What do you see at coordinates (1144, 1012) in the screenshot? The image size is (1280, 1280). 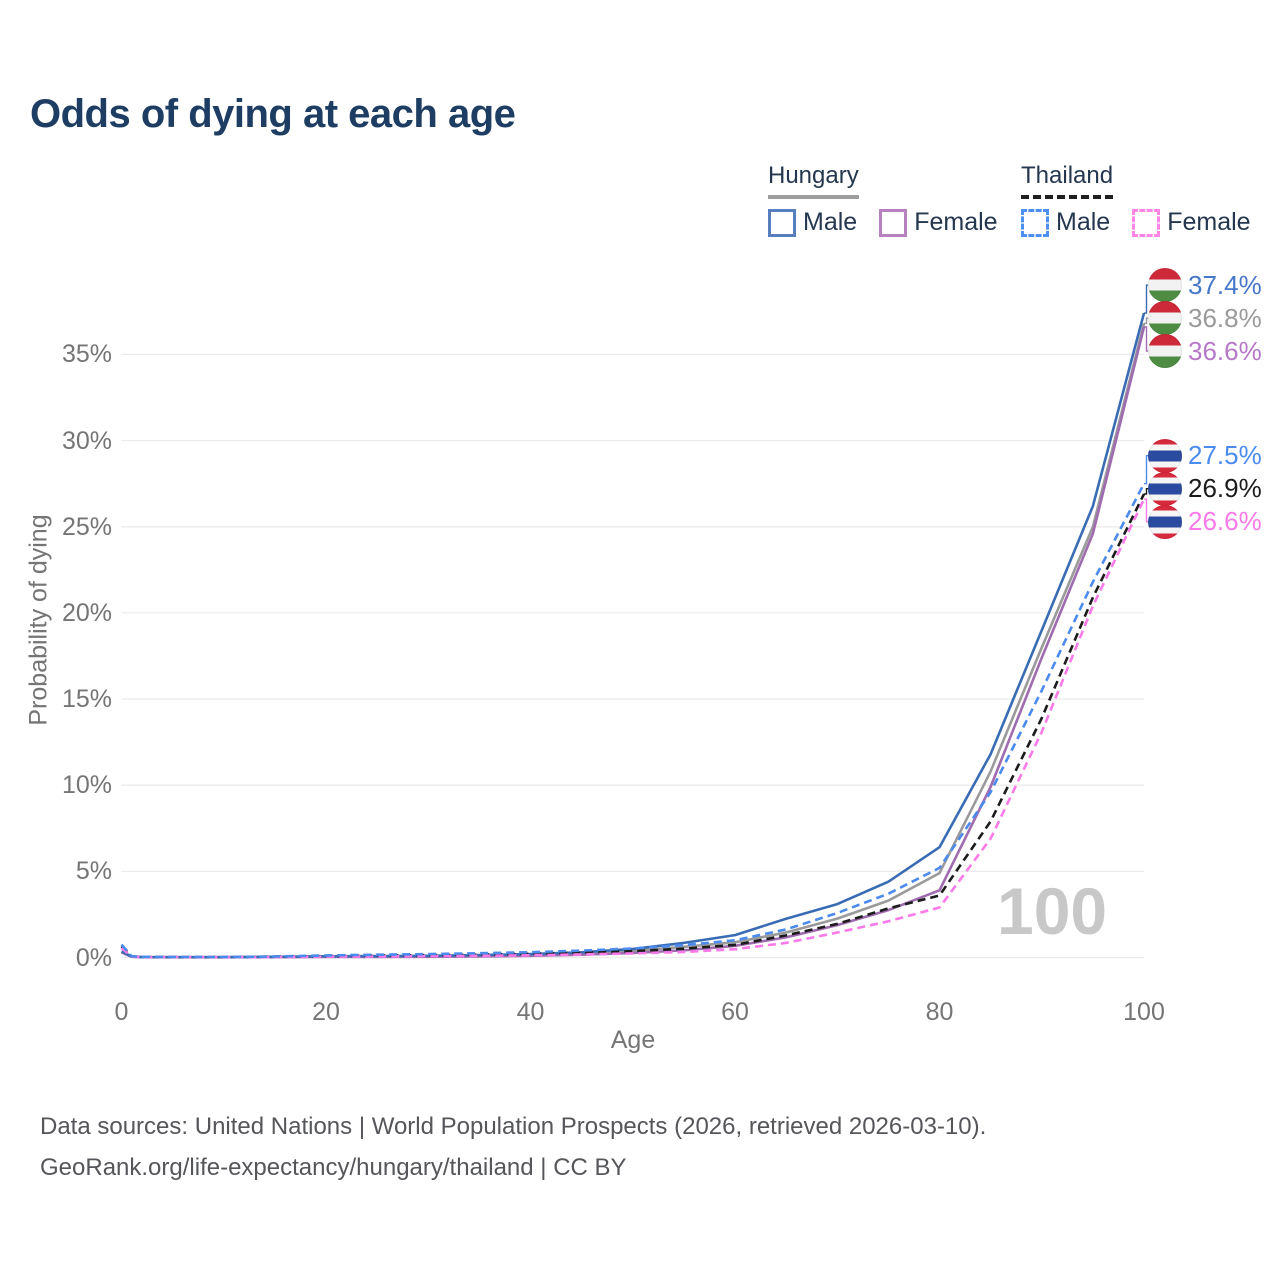 I see `x-tick-label: 100` at bounding box center [1144, 1012].